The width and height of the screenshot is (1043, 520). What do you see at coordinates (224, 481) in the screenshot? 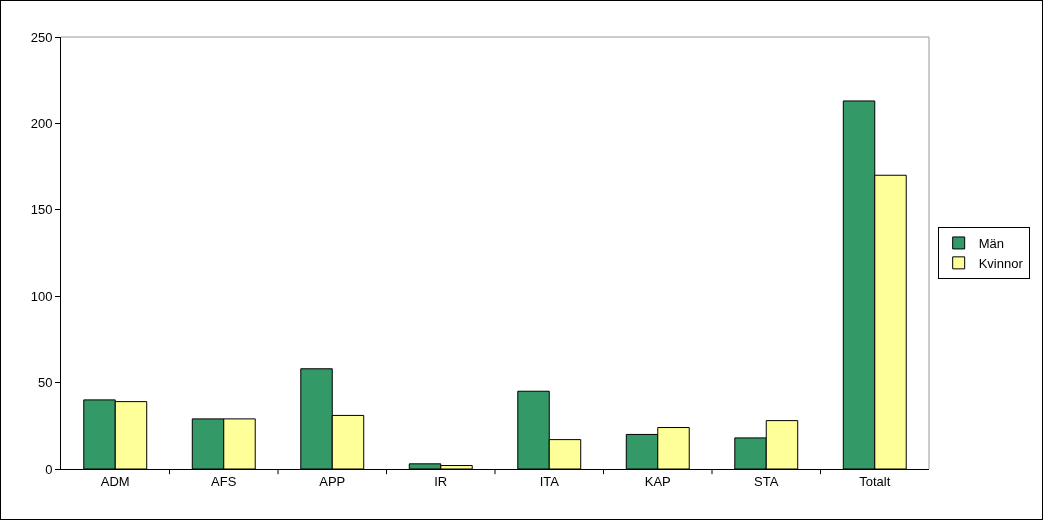
I see `x-tick-label: AFS` at bounding box center [224, 481].